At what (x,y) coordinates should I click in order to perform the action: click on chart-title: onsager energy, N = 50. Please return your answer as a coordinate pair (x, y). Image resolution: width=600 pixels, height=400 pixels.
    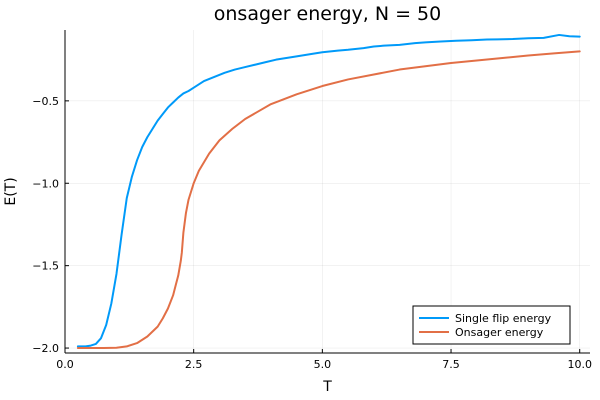
    Looking at the image, I should click on (327, 14).